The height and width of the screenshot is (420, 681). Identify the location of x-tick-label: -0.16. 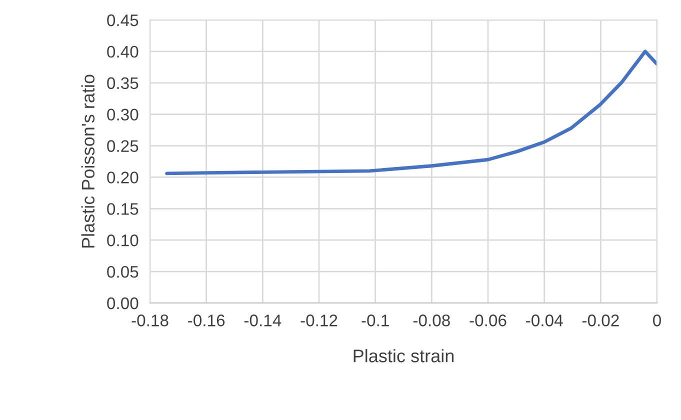
(206, 320).